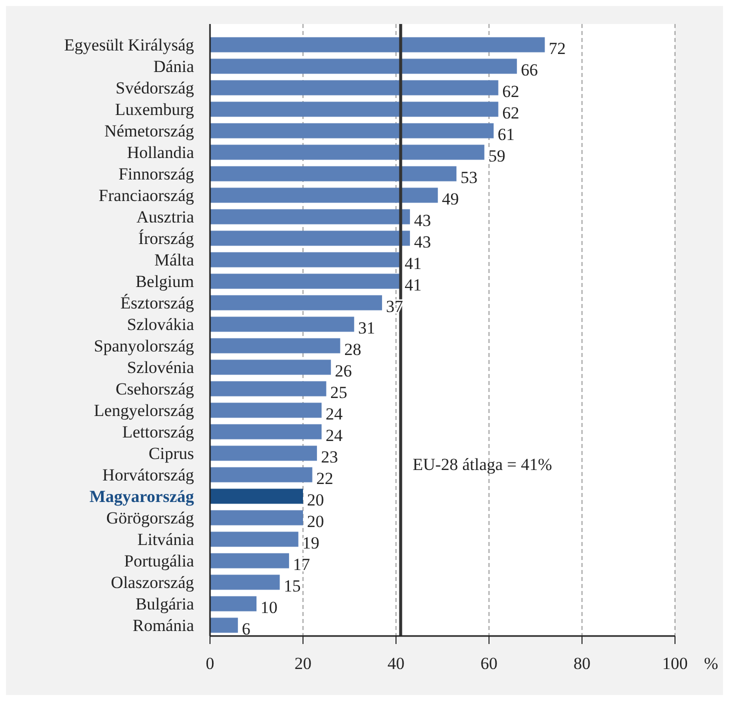 Image resolution: width=729 pixels, height=701 pixels. I want to click on y-tick-label: Bulgária, so click(164, 604).